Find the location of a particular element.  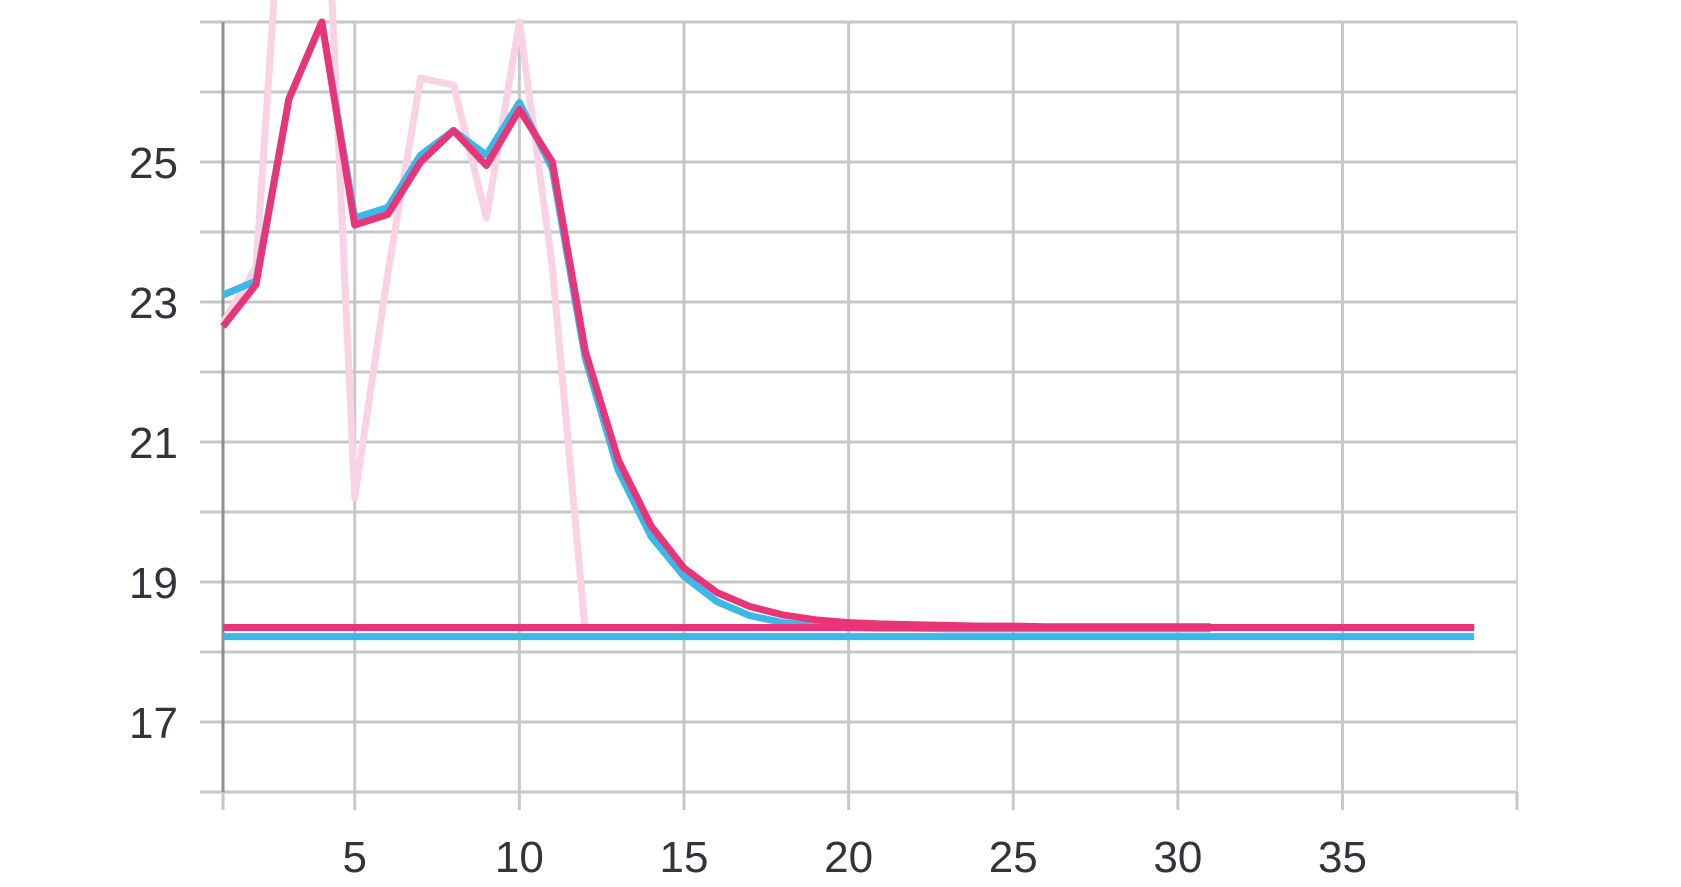

y-tick-label: 17 is located at coordinates (153, 723).